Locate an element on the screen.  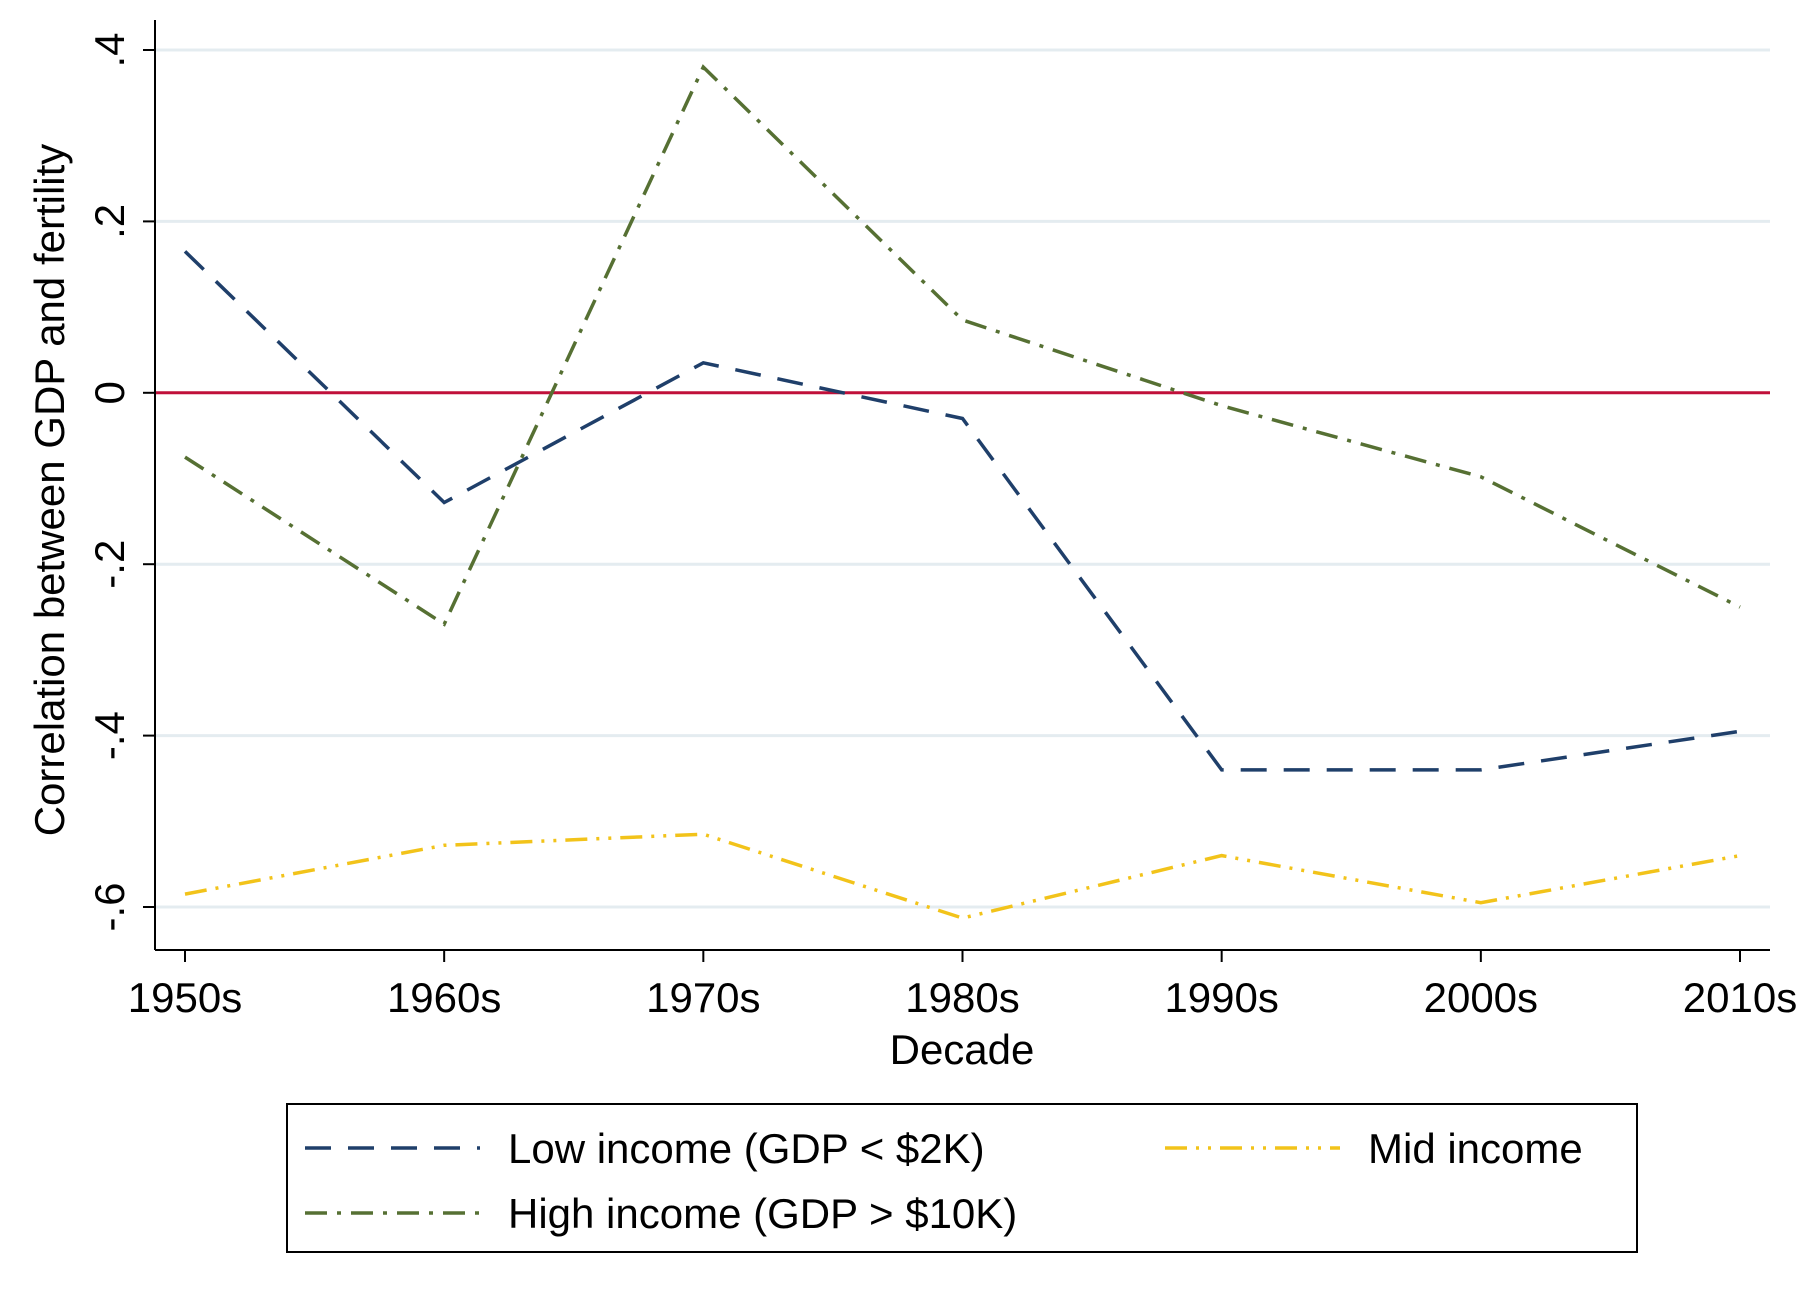
legend-label-1: High income (GDP > $10K) is located at coordinates (762, 1213).